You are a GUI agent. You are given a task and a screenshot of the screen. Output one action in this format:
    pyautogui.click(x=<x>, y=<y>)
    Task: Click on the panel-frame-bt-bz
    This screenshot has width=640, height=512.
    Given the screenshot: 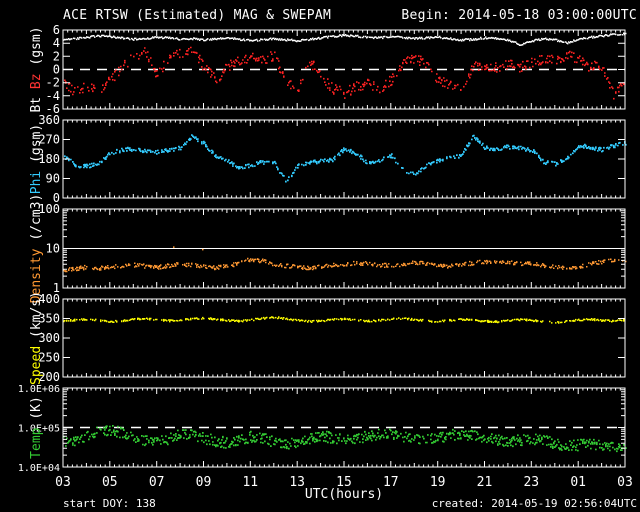 What is the action you would take?
    pyautogui.click(x=344, y=69)
    